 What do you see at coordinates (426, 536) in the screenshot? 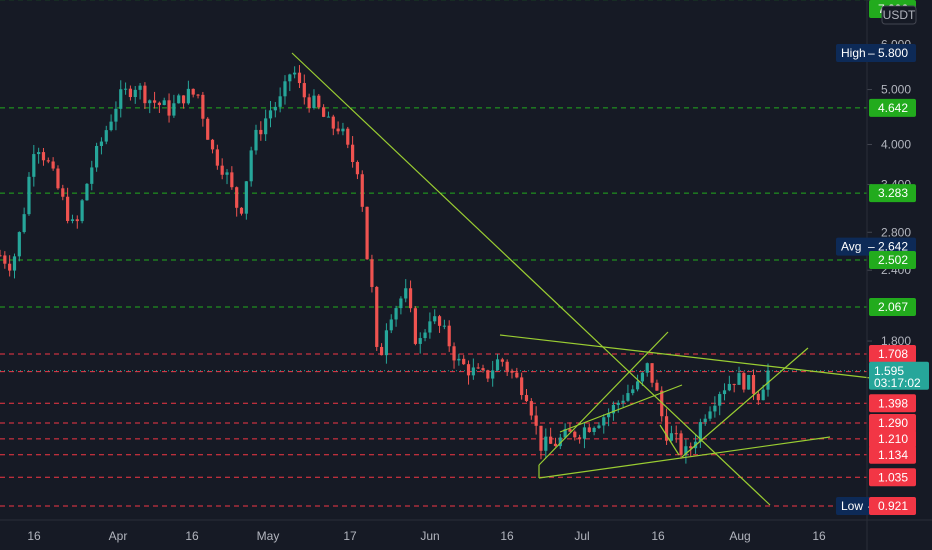
I see `time-scale: 16 Apr 16 May 17 Jun 16 Jul 16 Aug 16` at bounding box center [426, 536].